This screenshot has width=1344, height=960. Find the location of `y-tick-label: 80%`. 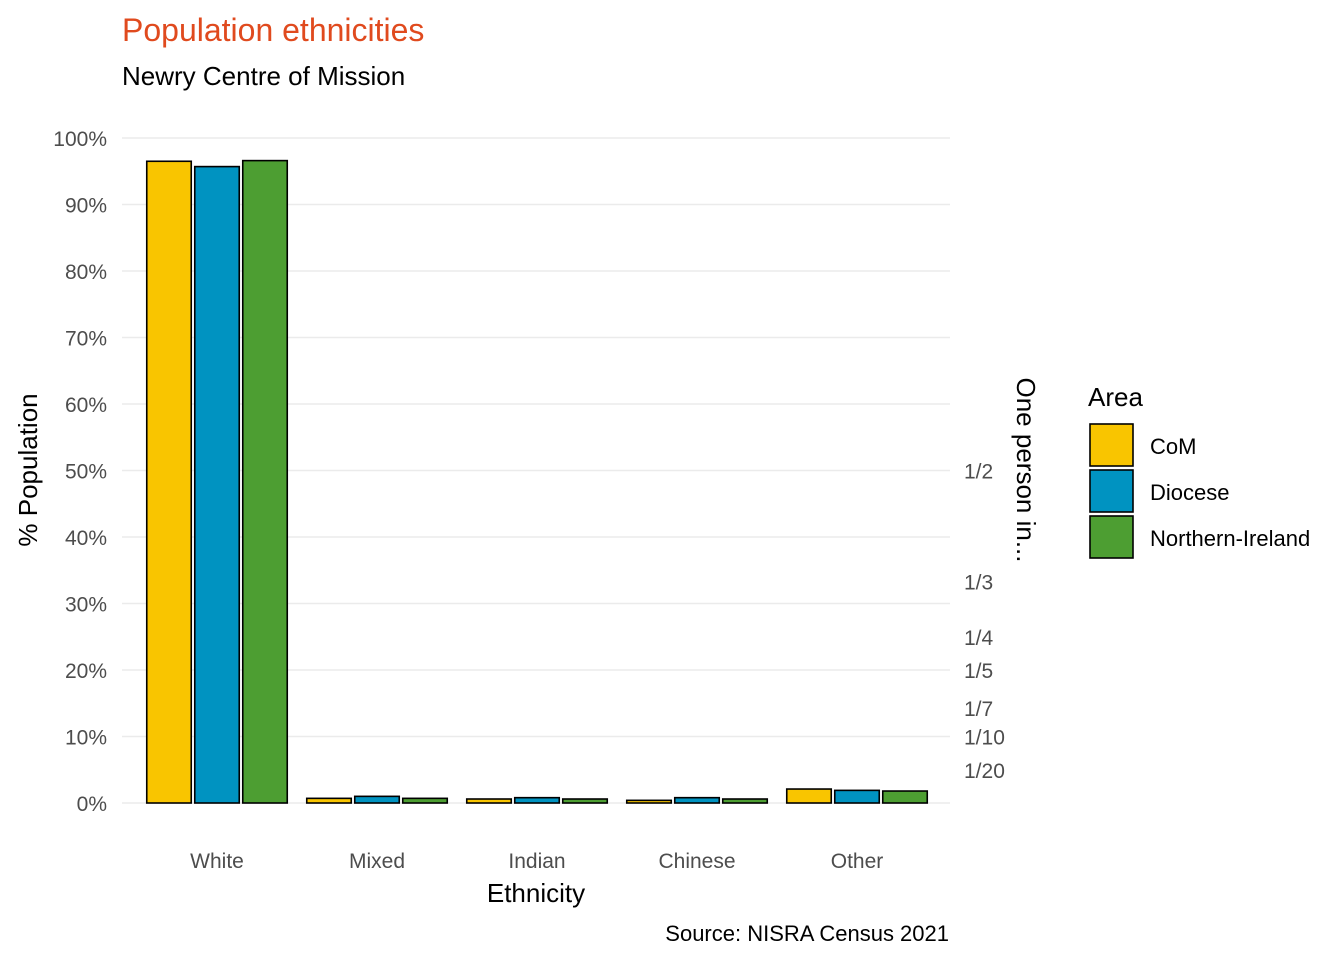

y-tick-label: 80% is located at coordinates (86, 272).